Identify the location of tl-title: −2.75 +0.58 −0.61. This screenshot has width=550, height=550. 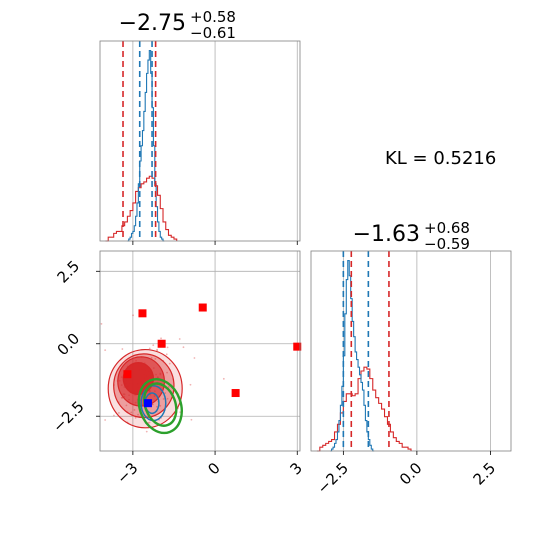
(177, 25).